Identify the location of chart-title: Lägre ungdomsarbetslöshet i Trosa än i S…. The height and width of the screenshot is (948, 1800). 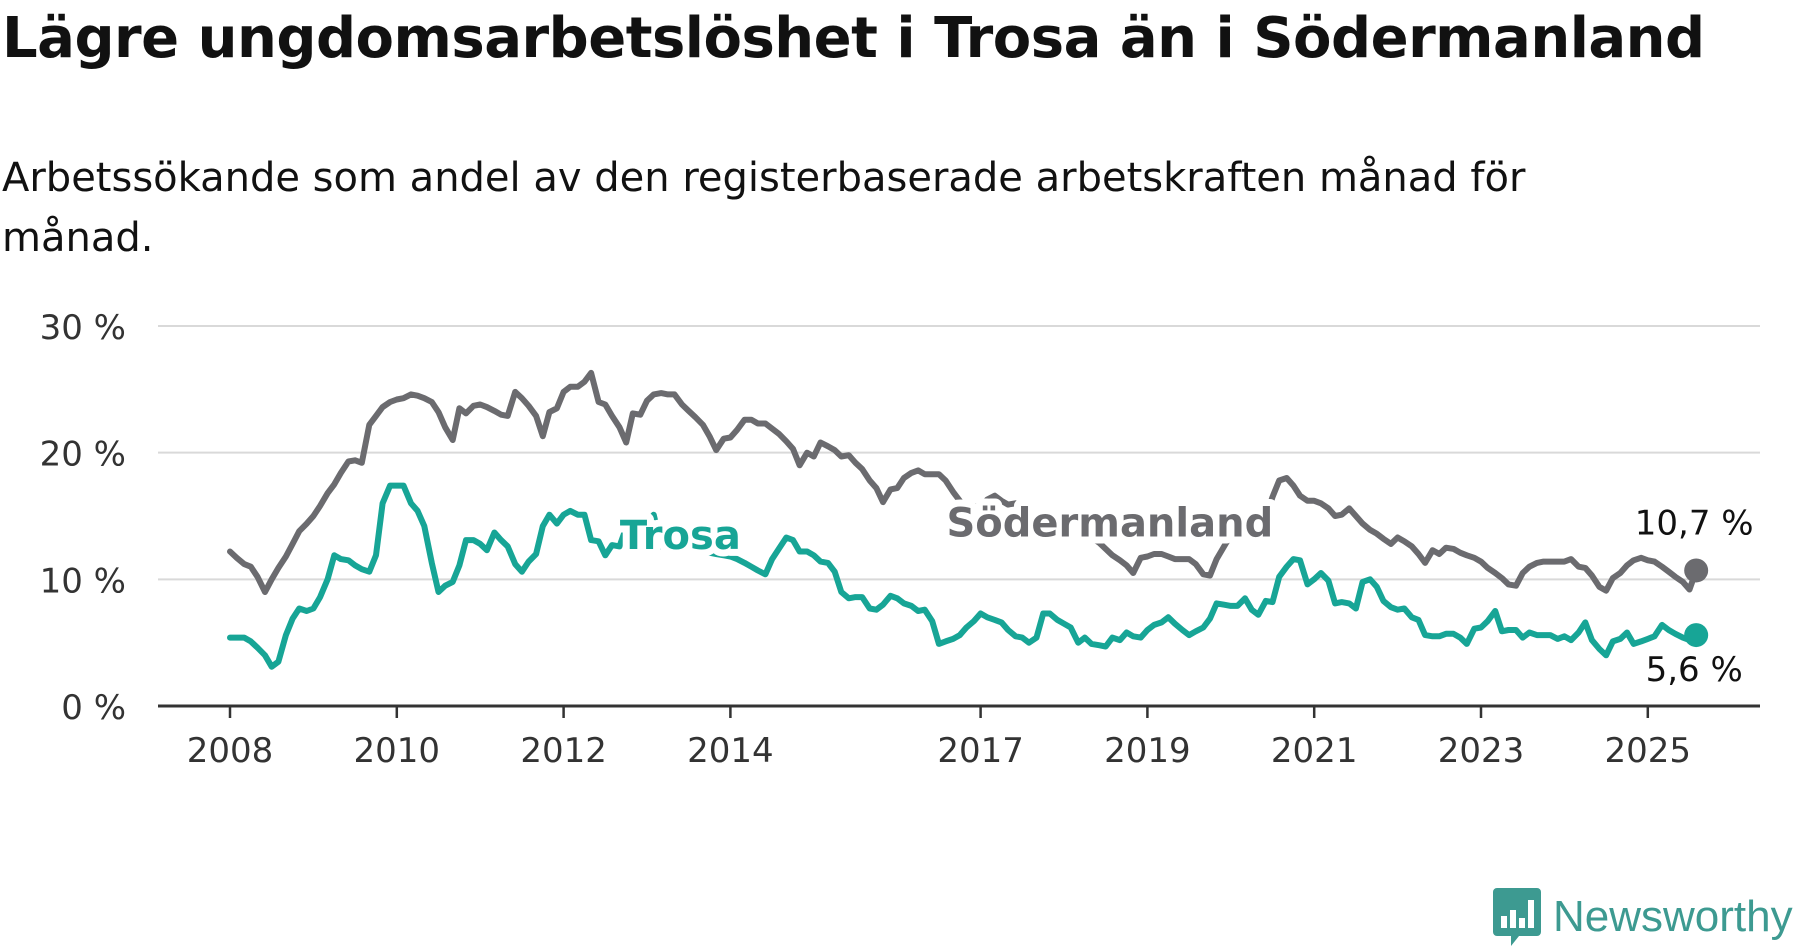
(853, 38).